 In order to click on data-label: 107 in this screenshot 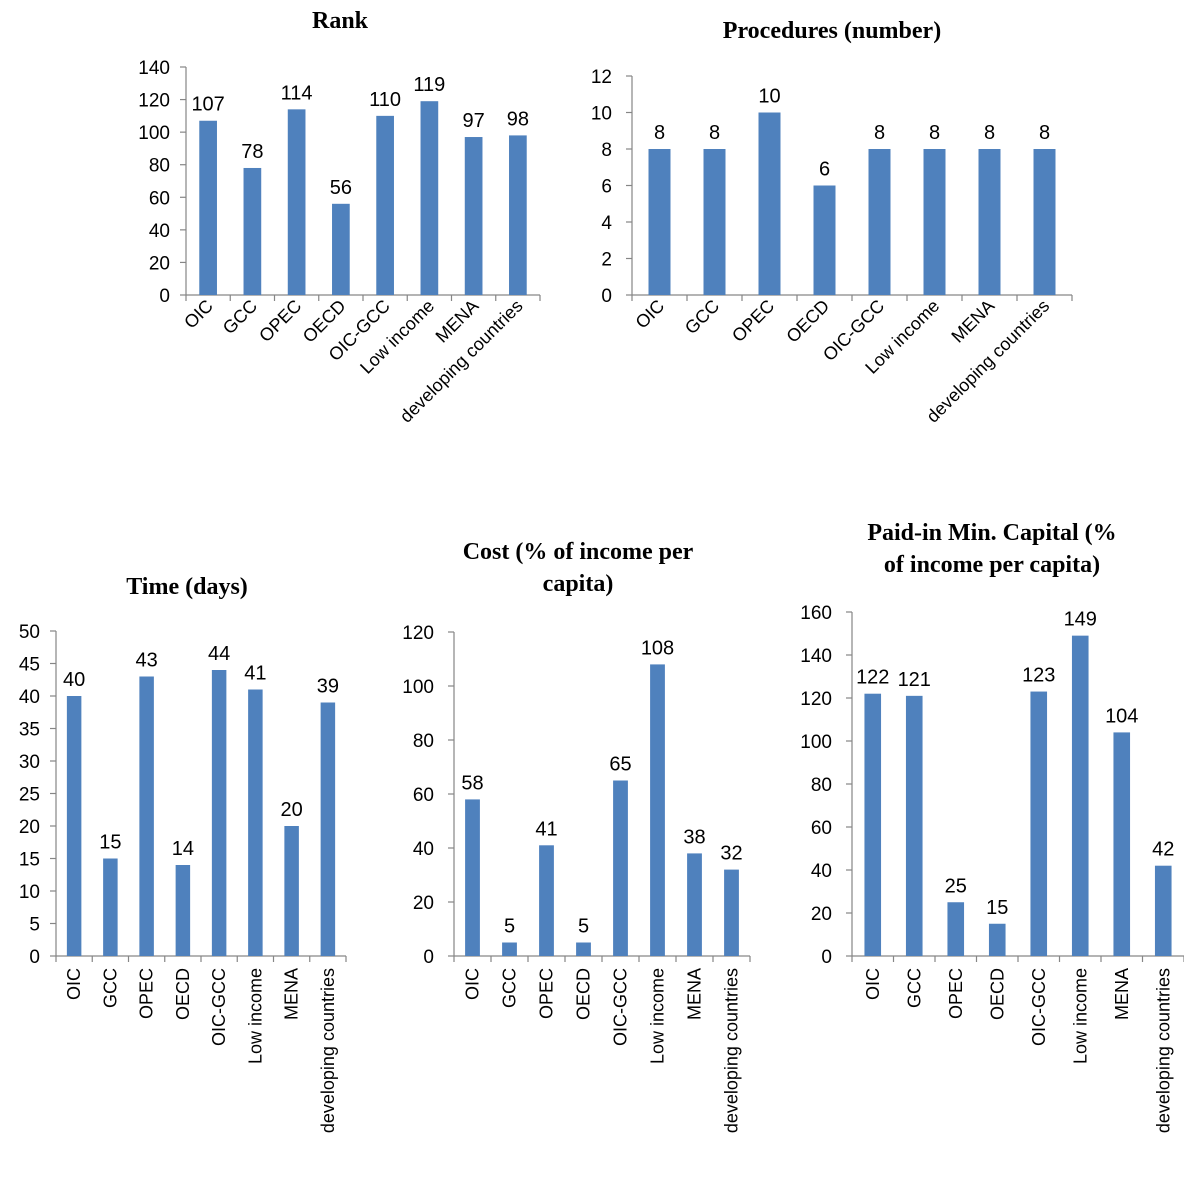, I will do `click(207, 105)`.